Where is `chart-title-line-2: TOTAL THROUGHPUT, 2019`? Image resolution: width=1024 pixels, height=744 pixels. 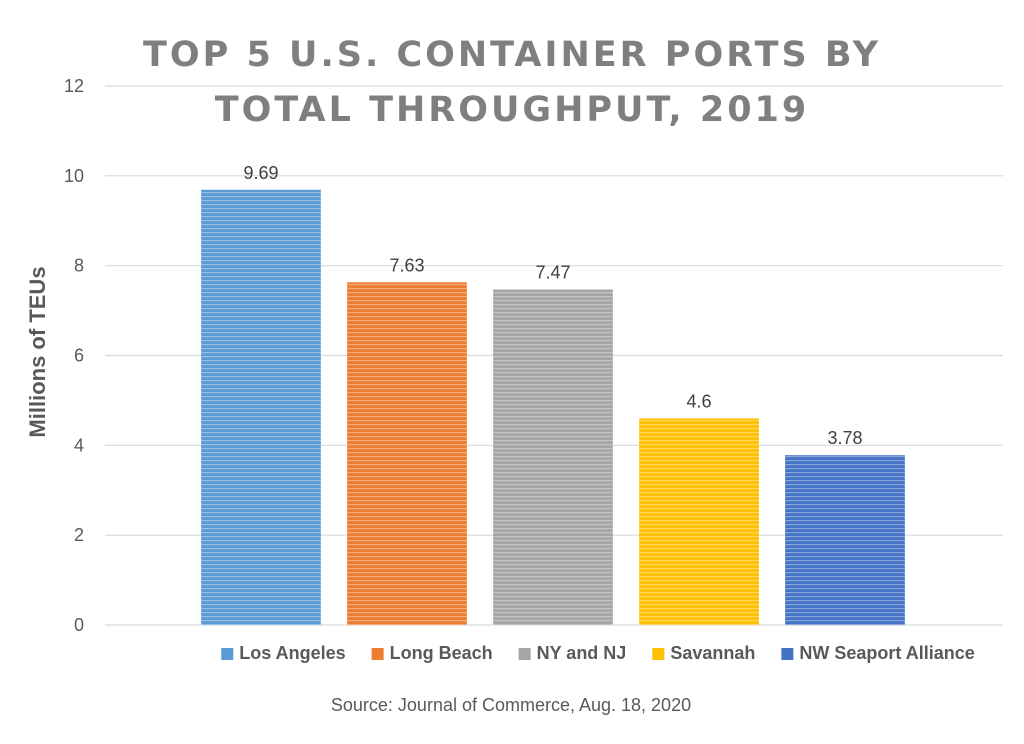
chart-title-line-2: TOTAL THROUGHPUT, 2019 is located at coordinates (512, 110).